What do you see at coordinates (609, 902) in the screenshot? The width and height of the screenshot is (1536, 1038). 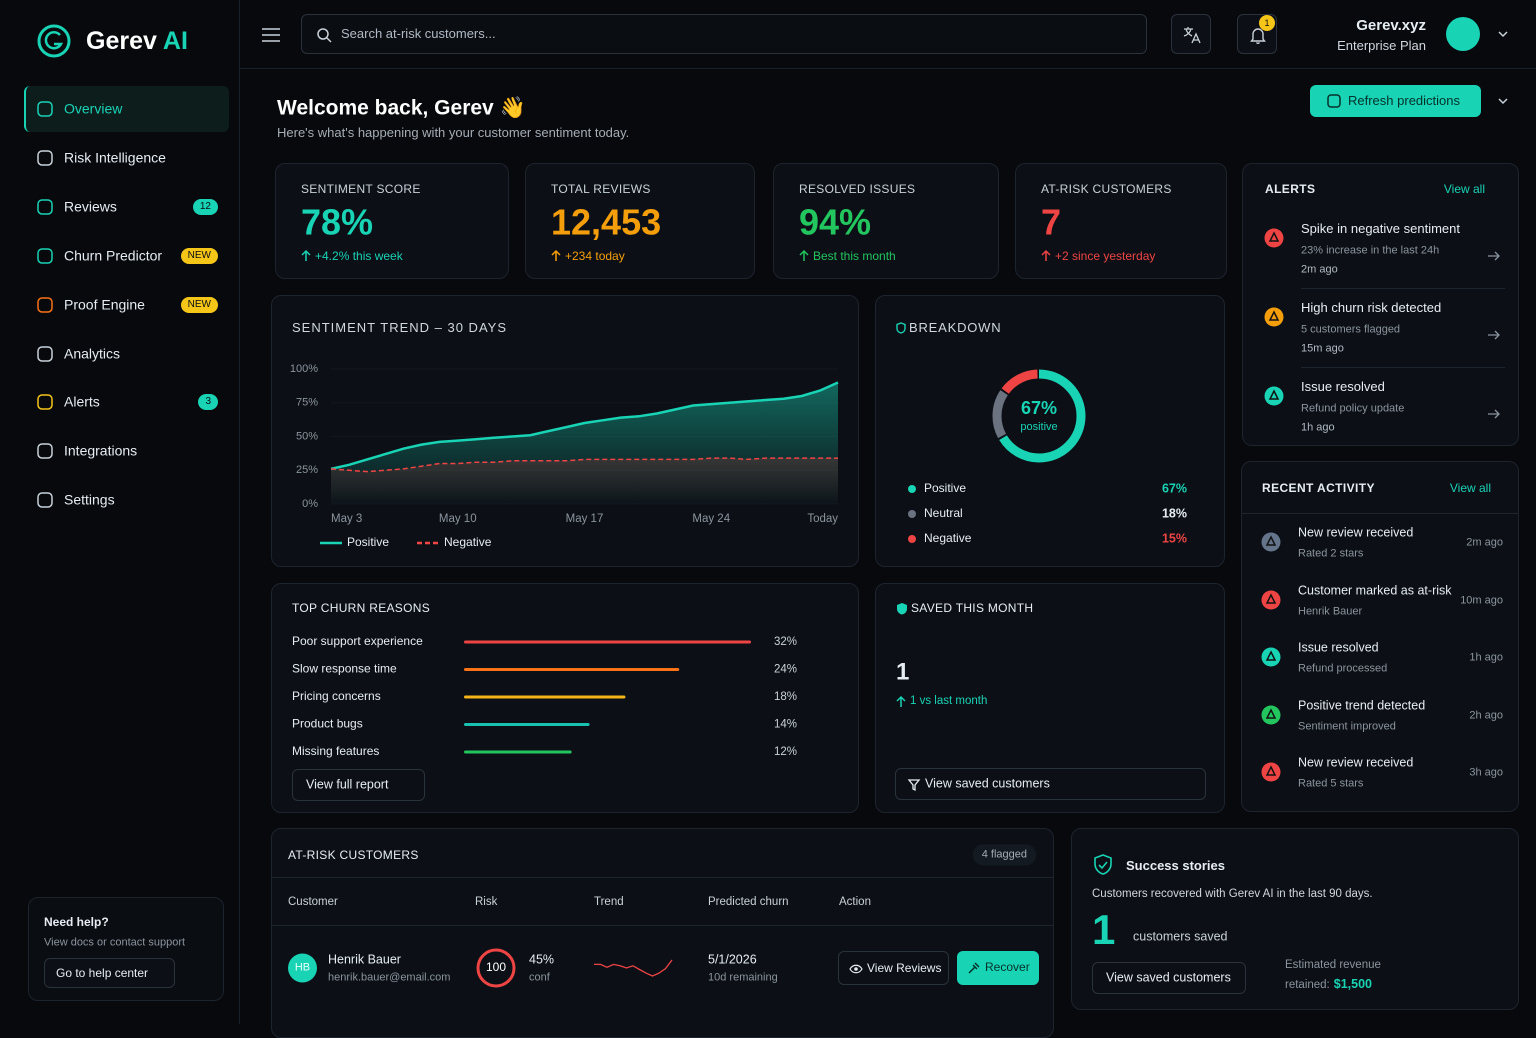 I see `column-header: Trend` at bounding box center [609, 902].